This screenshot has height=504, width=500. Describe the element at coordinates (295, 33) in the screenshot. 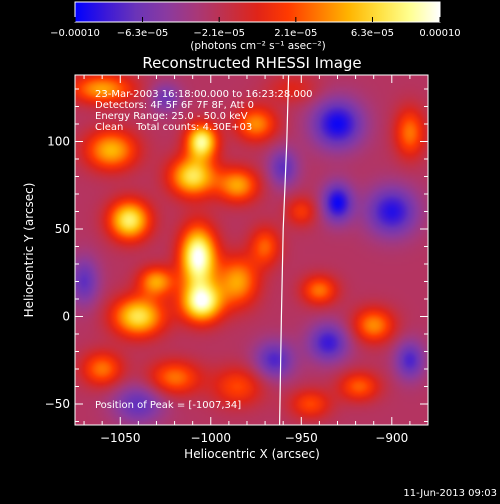

I see `colorbar-tick-label: 2.1e−05` at that location.